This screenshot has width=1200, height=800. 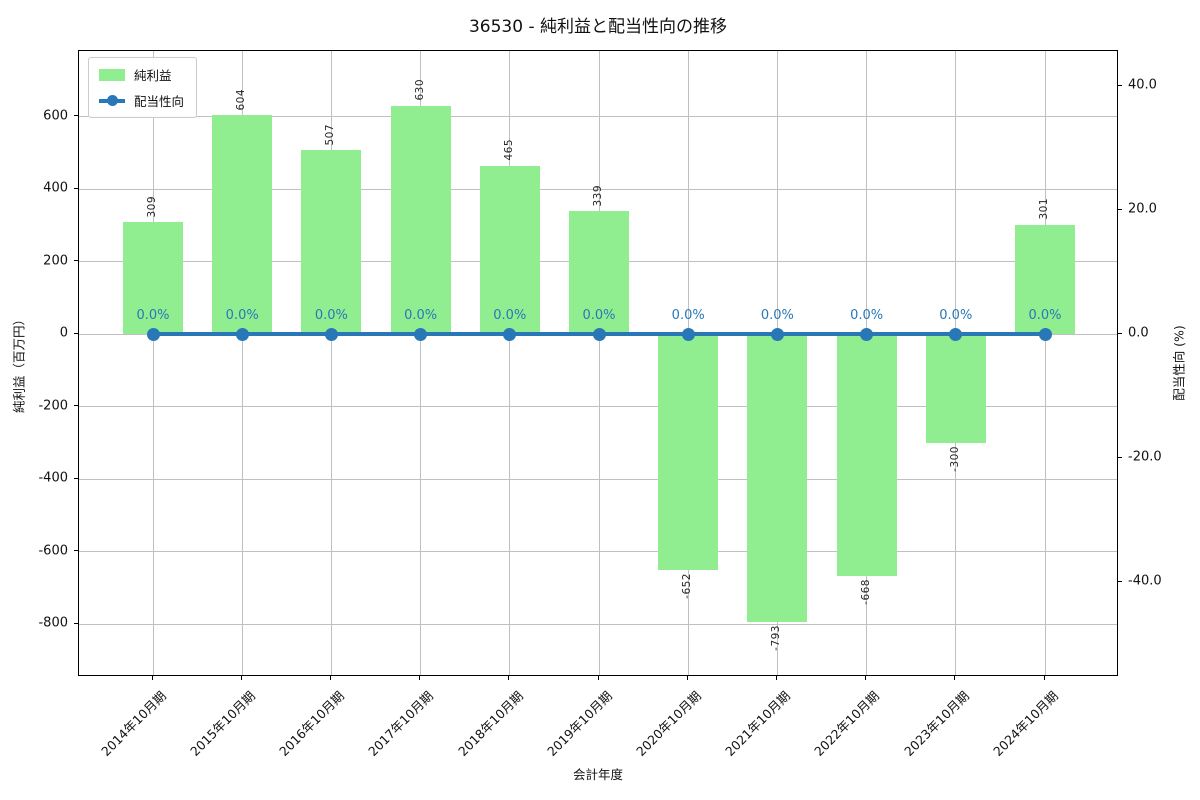 I want to click on y-axis-right-tick-label: 20.0, so click(x=1142, y=209).